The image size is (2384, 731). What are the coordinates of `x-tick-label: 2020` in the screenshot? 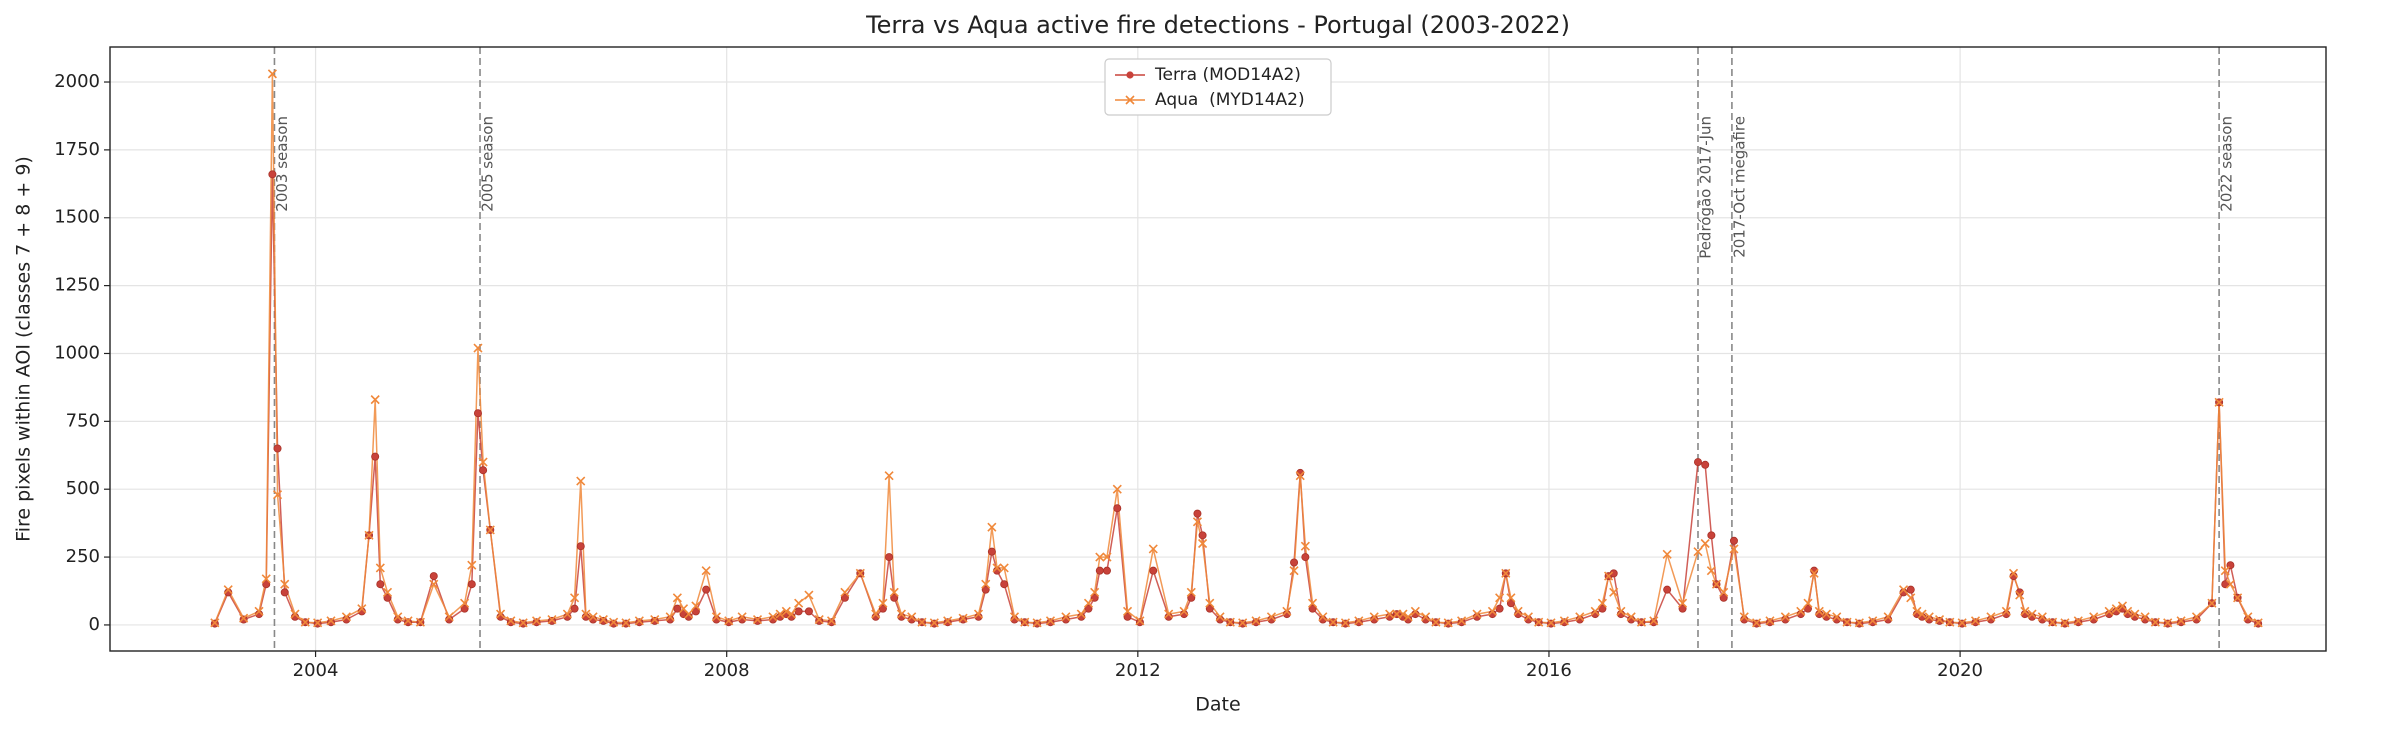 It's located at (1960, 670).